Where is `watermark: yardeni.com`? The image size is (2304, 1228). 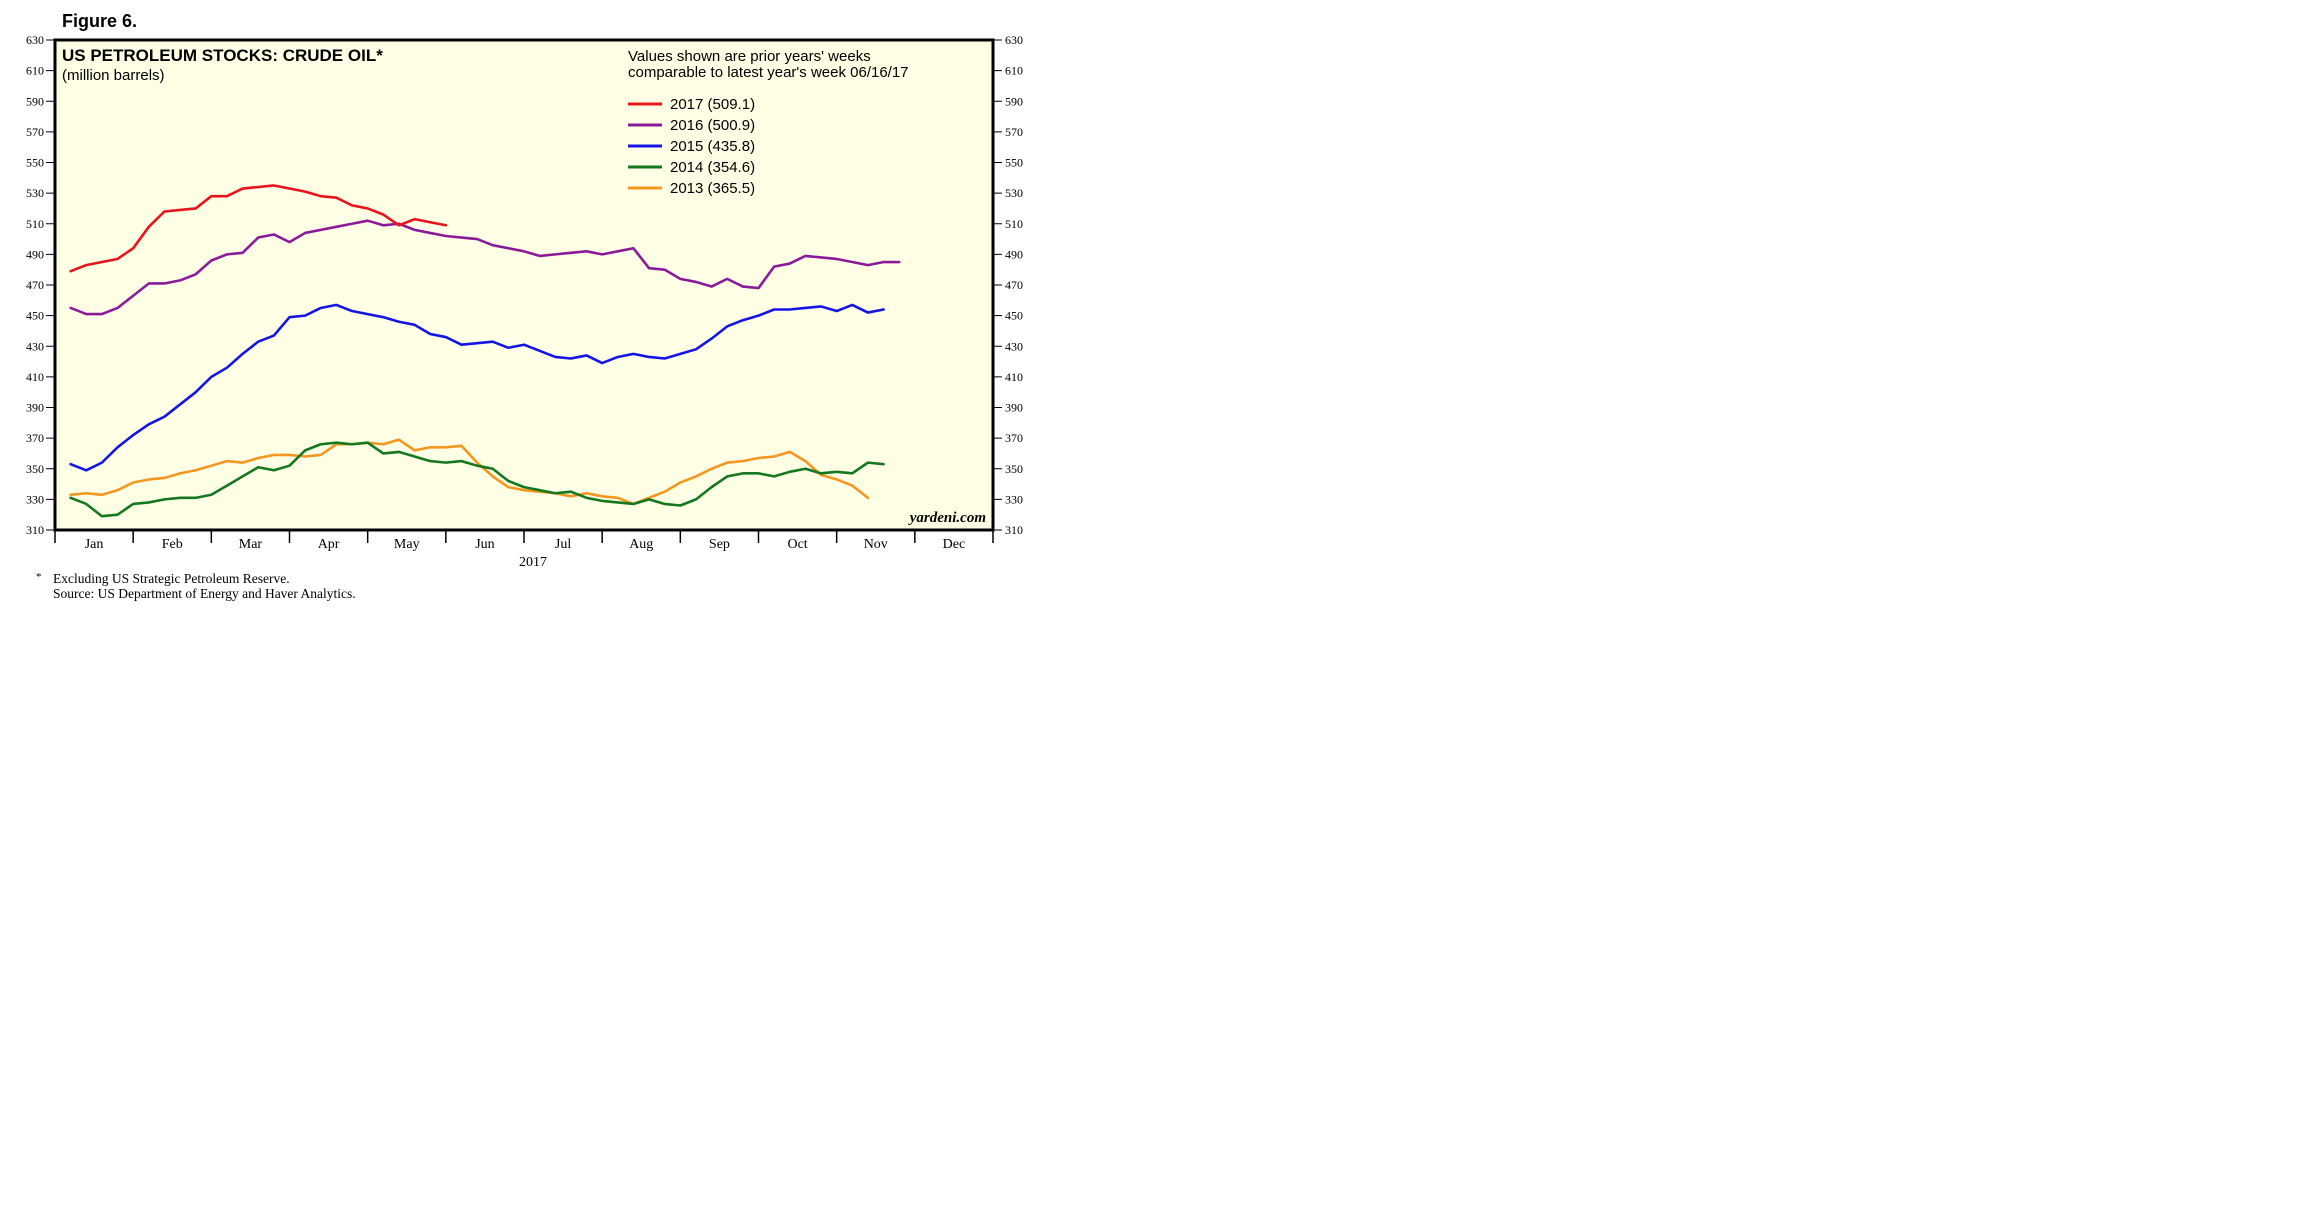 watermark: yardeni.com is located at coordinates (947, 518).